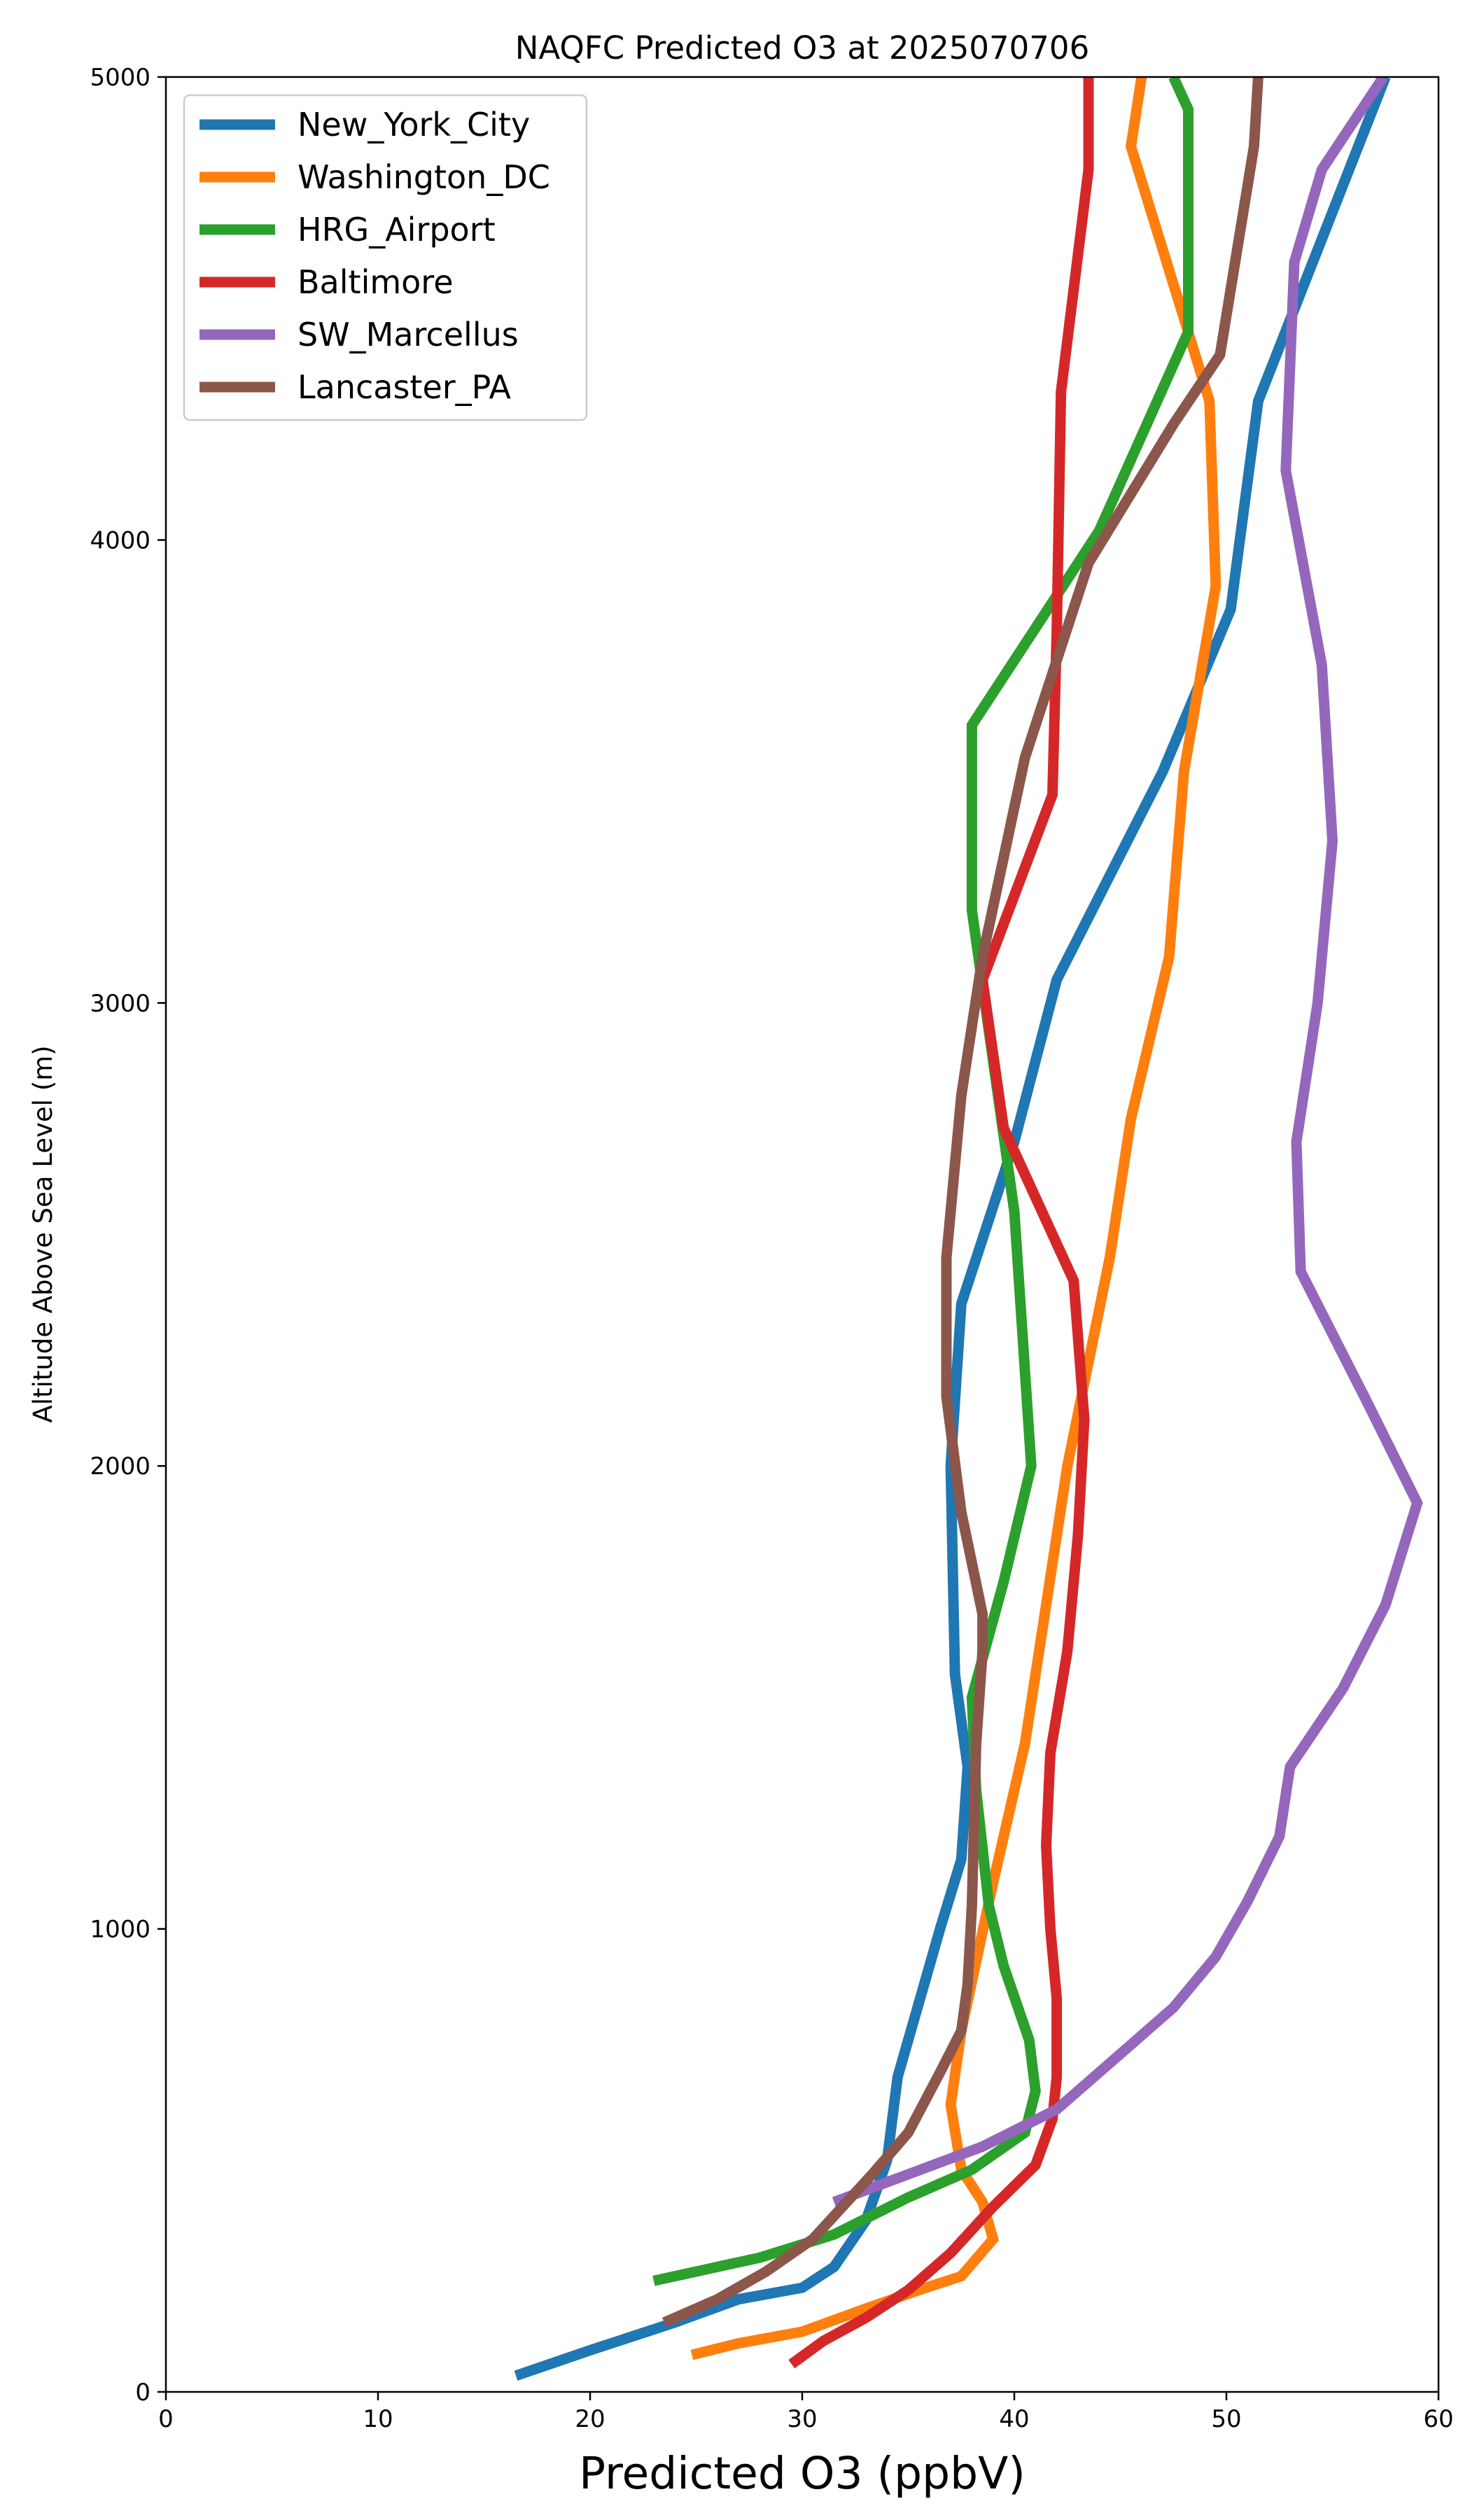 This screenshot has height=2520, width=1470. Describe the element at coordinates (414, 125) in the screenshot. I see `legend-label-new-york-city: New_York_City` at that location.